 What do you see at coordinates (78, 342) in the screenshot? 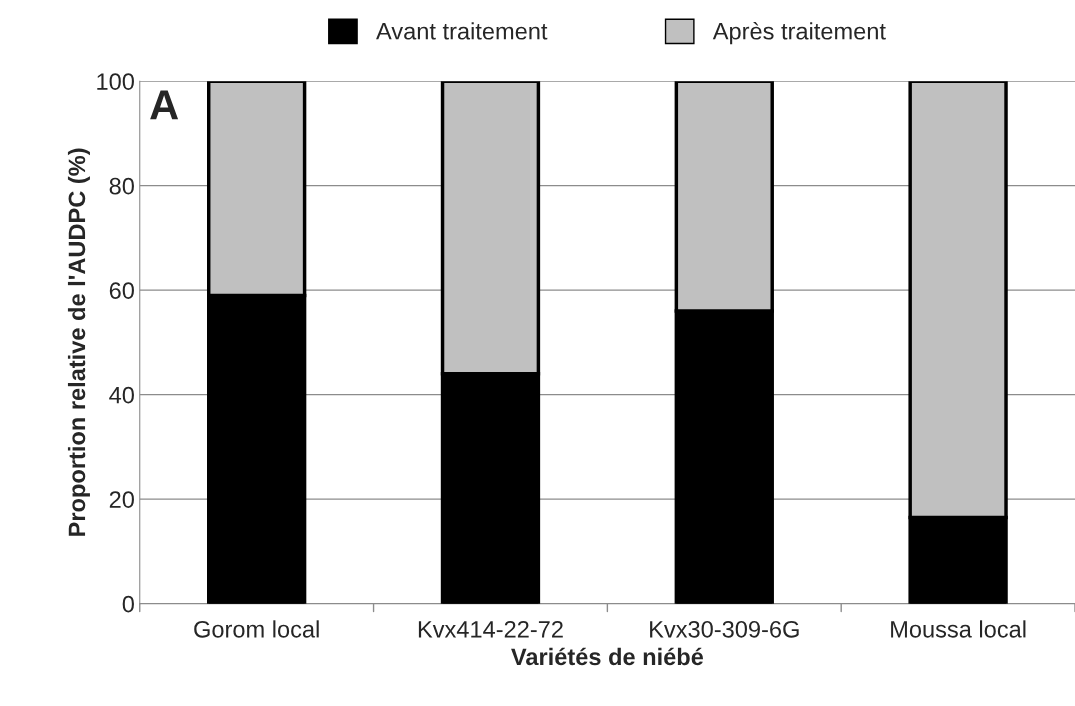
I see `y-axis-title: Proportion relative de l'AUDPC (%)` at bounding box center [78, 342].